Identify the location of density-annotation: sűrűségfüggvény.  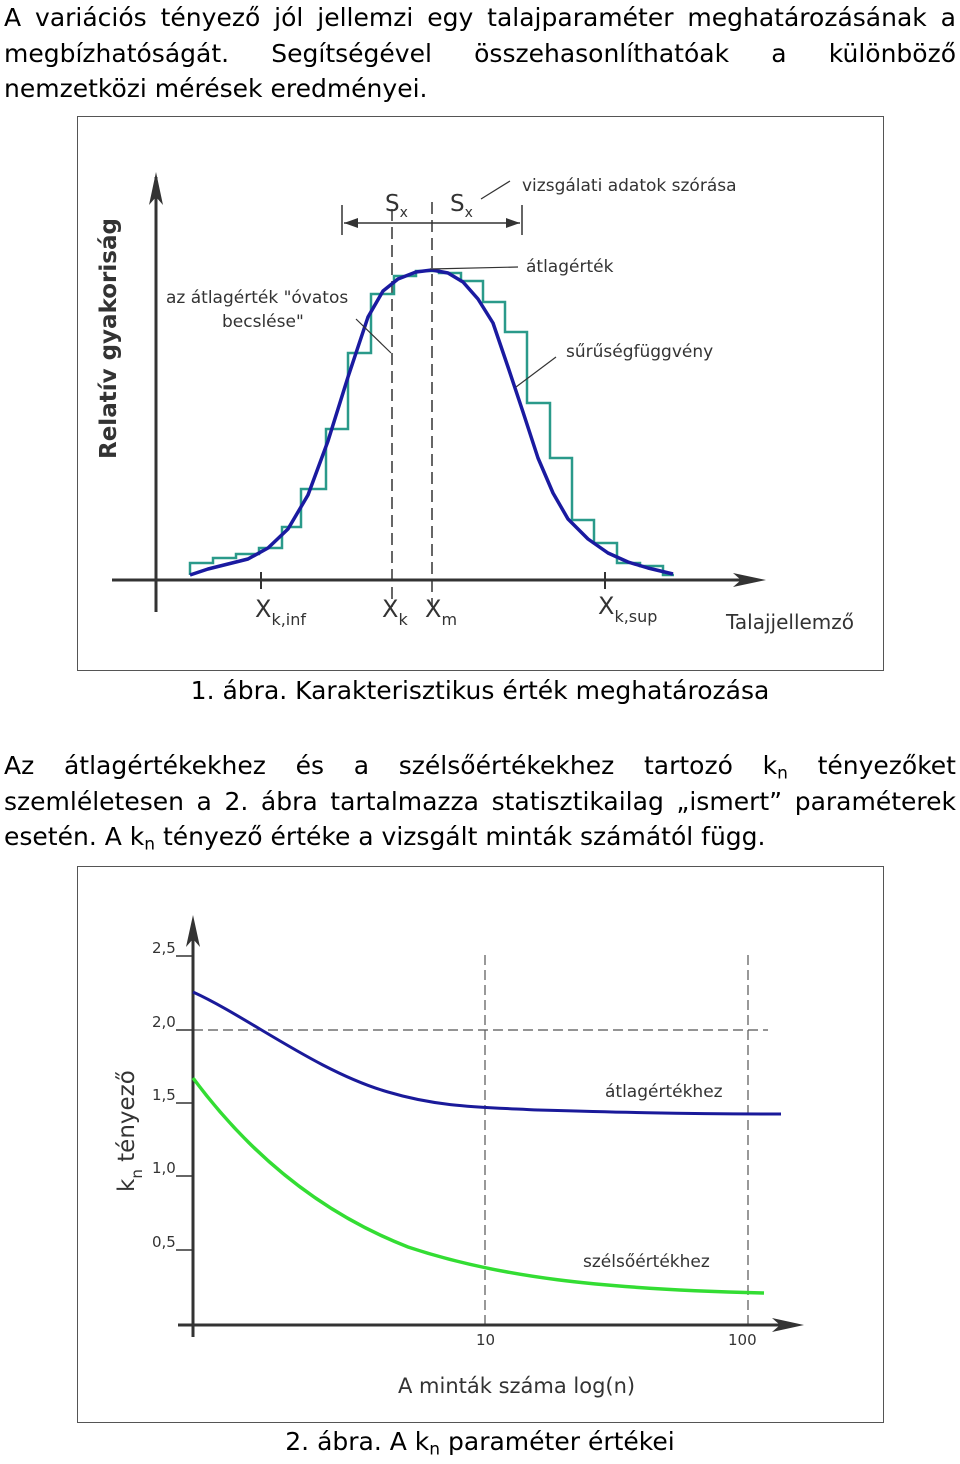
(639, 352).